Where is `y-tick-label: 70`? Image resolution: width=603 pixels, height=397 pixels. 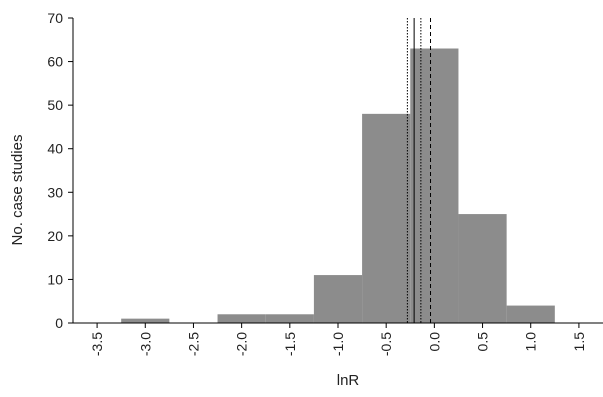
y-tick-label: 70 is located at coordinates (55, 18).